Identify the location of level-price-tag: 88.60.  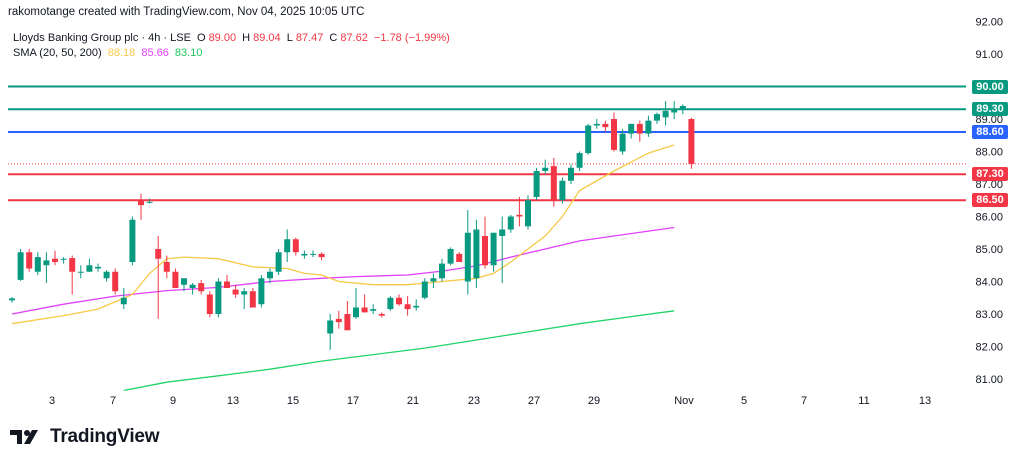
(990, 132).